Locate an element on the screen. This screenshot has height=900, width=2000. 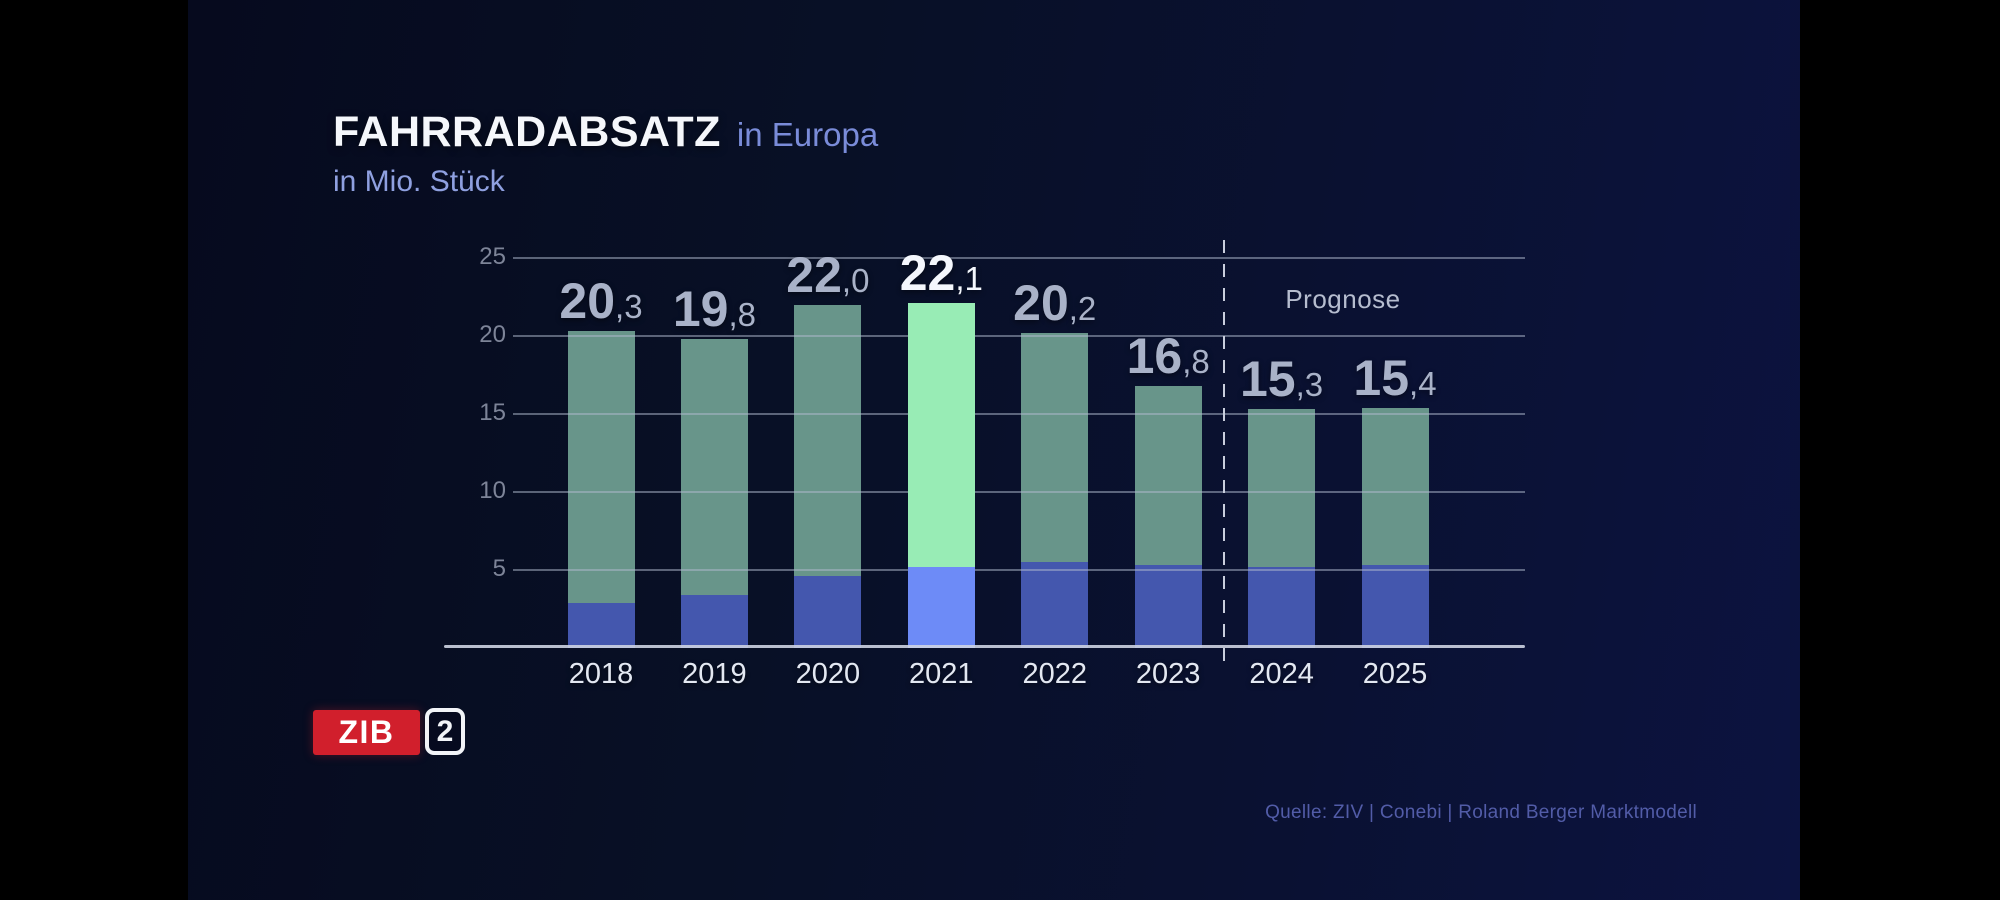
value-dec-2021: ,1 is located at coordinates (969, 279).